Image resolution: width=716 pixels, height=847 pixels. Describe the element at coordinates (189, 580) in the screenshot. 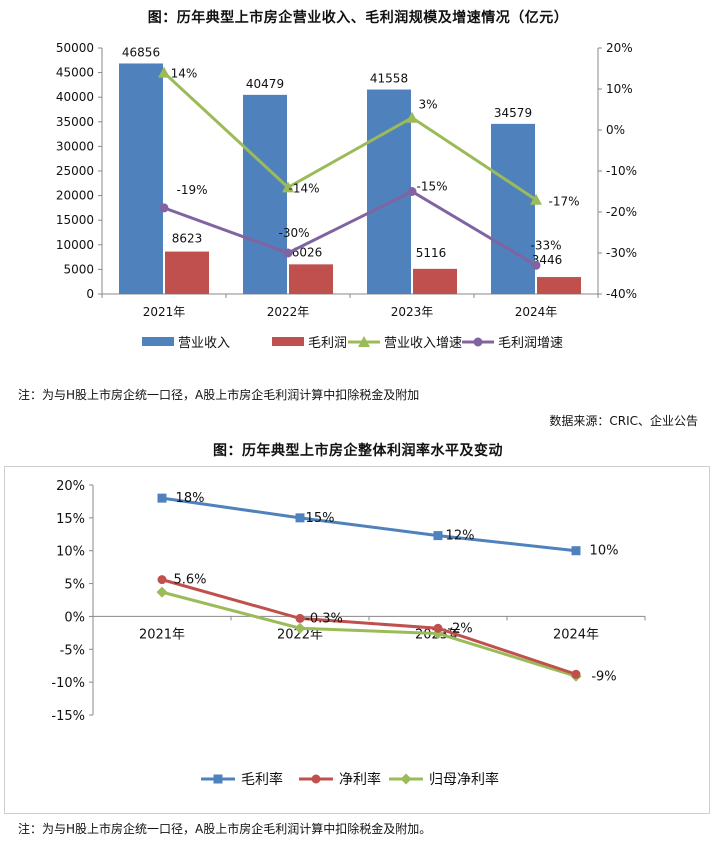

I see `net-margin-label: 5.6%` at that location.